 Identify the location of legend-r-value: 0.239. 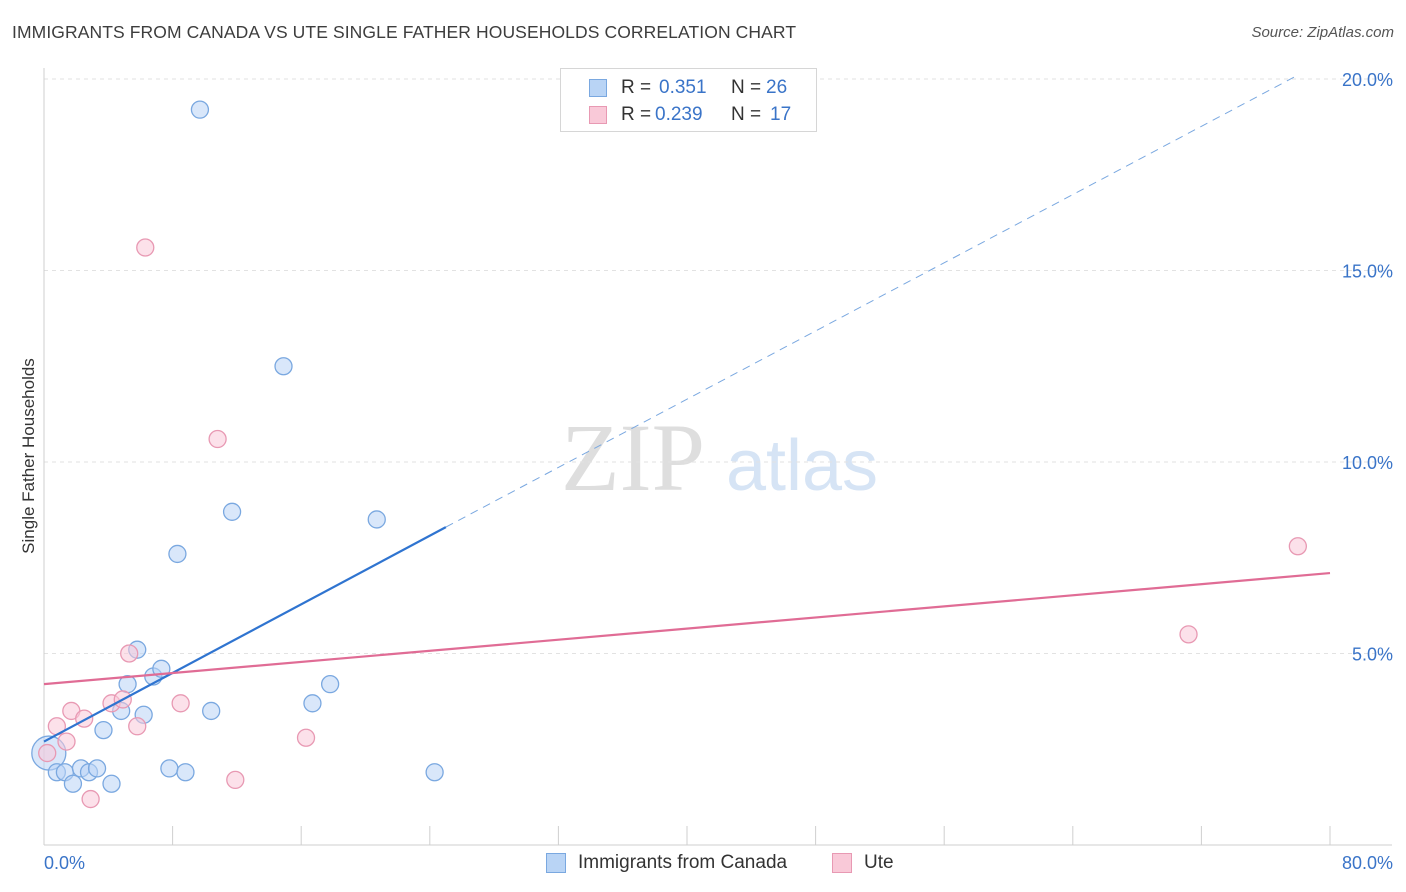
(679, 114).